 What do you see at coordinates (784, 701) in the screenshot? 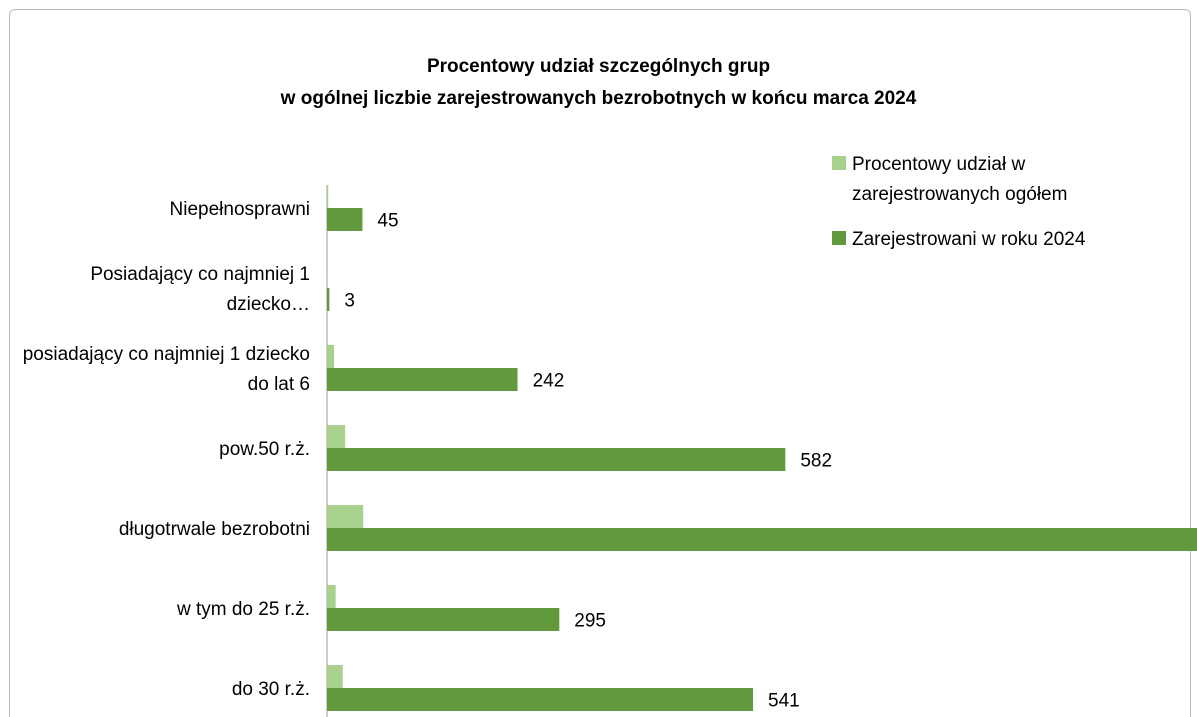
I see `value-label: 541` at bounding box center [784, 701].